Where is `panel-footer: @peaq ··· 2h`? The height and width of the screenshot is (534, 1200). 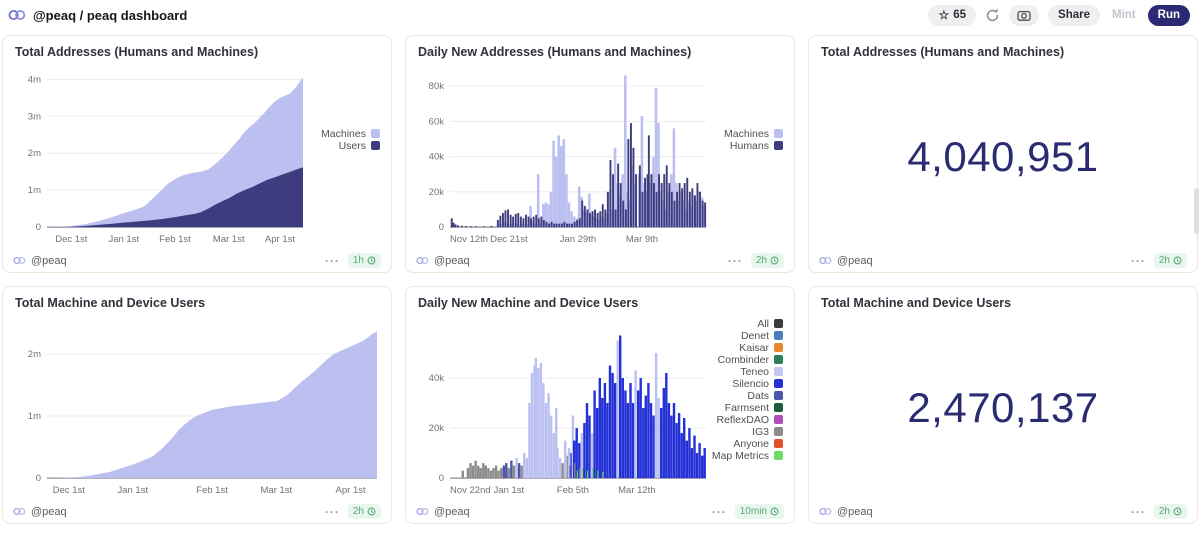 panel-footer: @peaq ··· 2h is located at coordinates (600, 260).